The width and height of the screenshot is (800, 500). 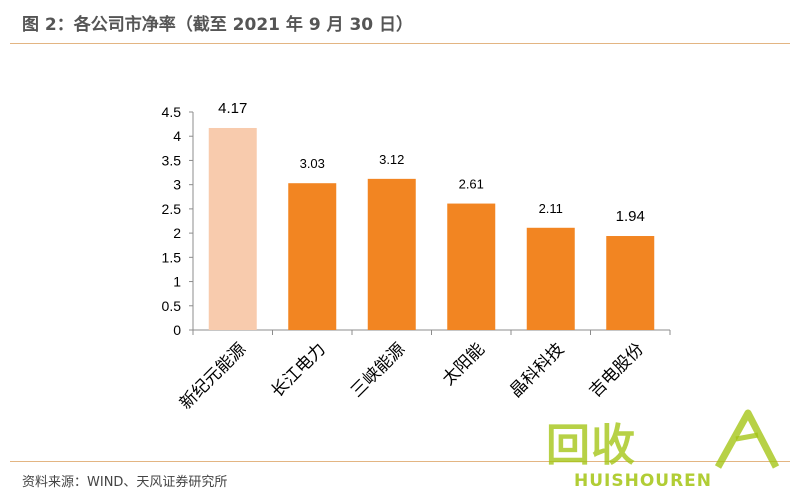 I want to click on category-label: 新纪元能源, so click(x=213, y=376).